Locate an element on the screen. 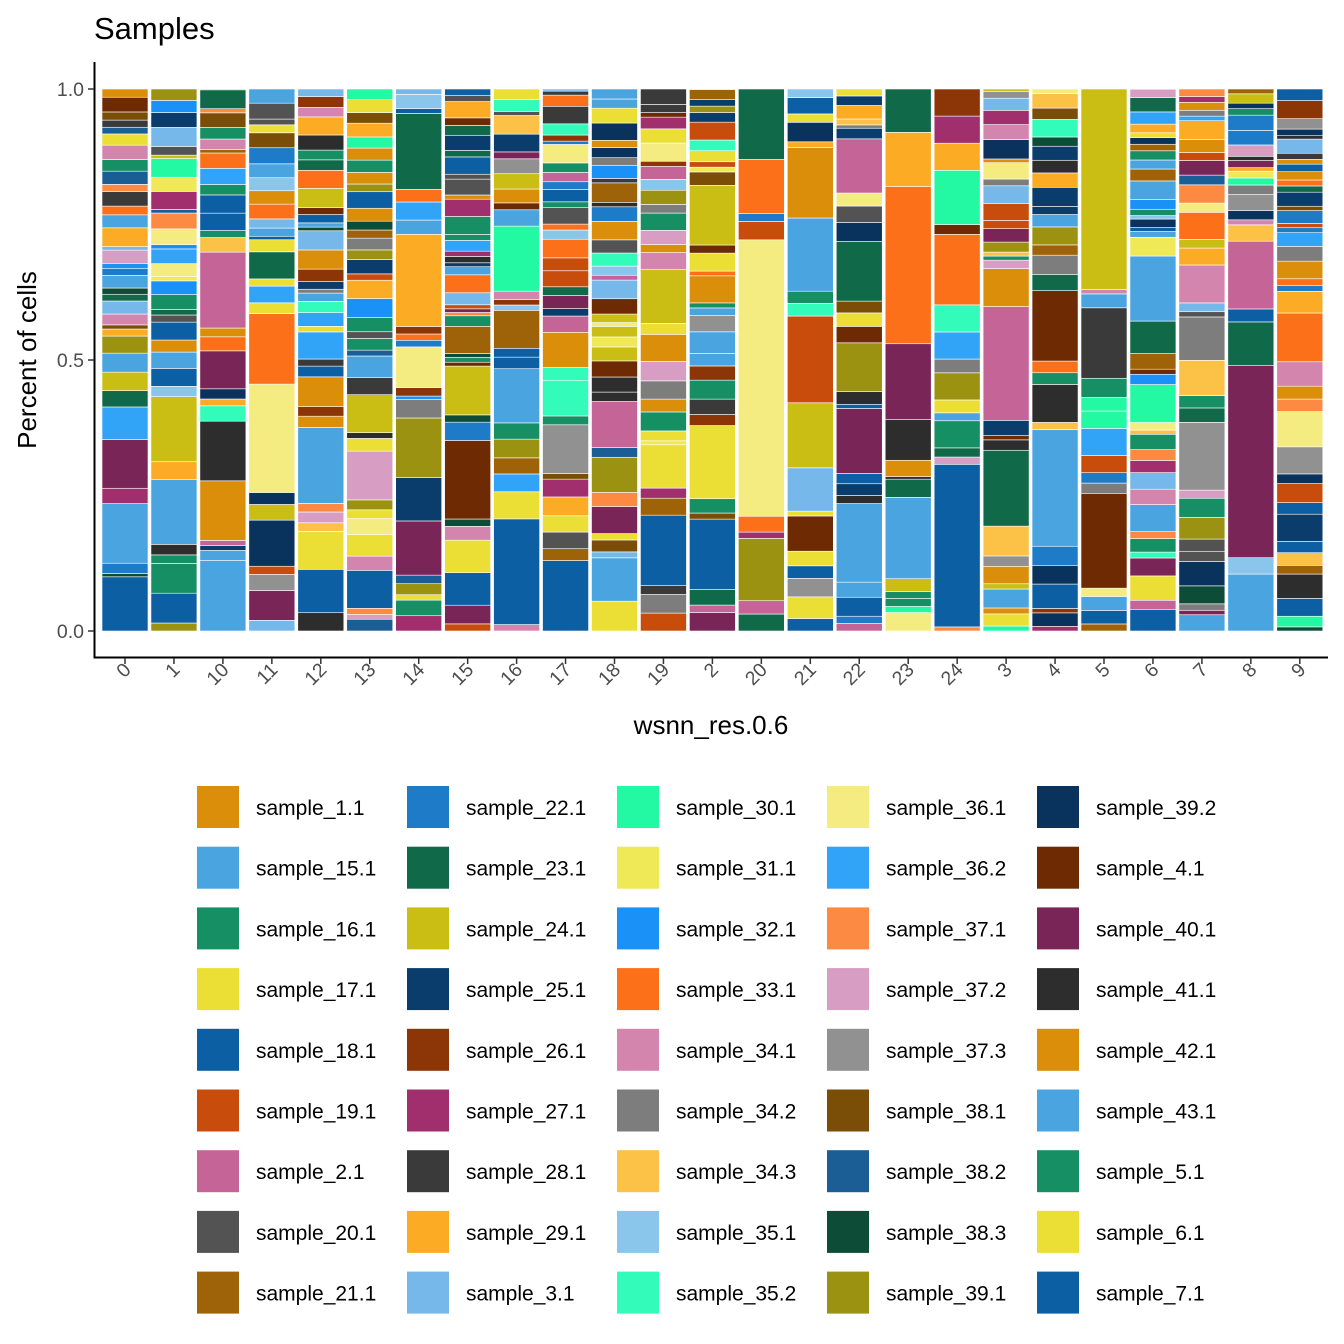 The image size is (1344, 1344). legend-label: sample_18.1 is located at coordinates (316, 1051).